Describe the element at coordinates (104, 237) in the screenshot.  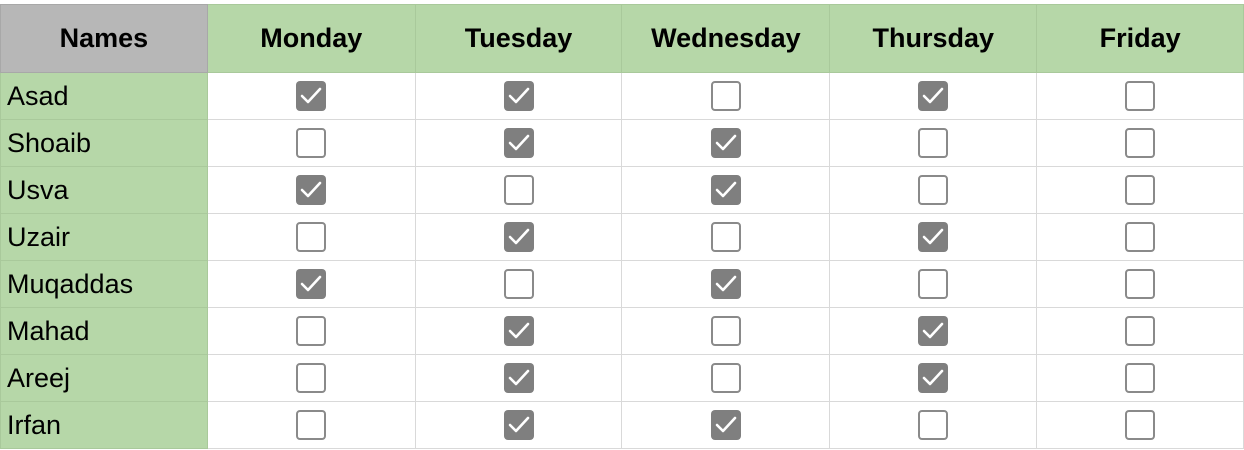
I see `name-cell: Uzair` at that location.